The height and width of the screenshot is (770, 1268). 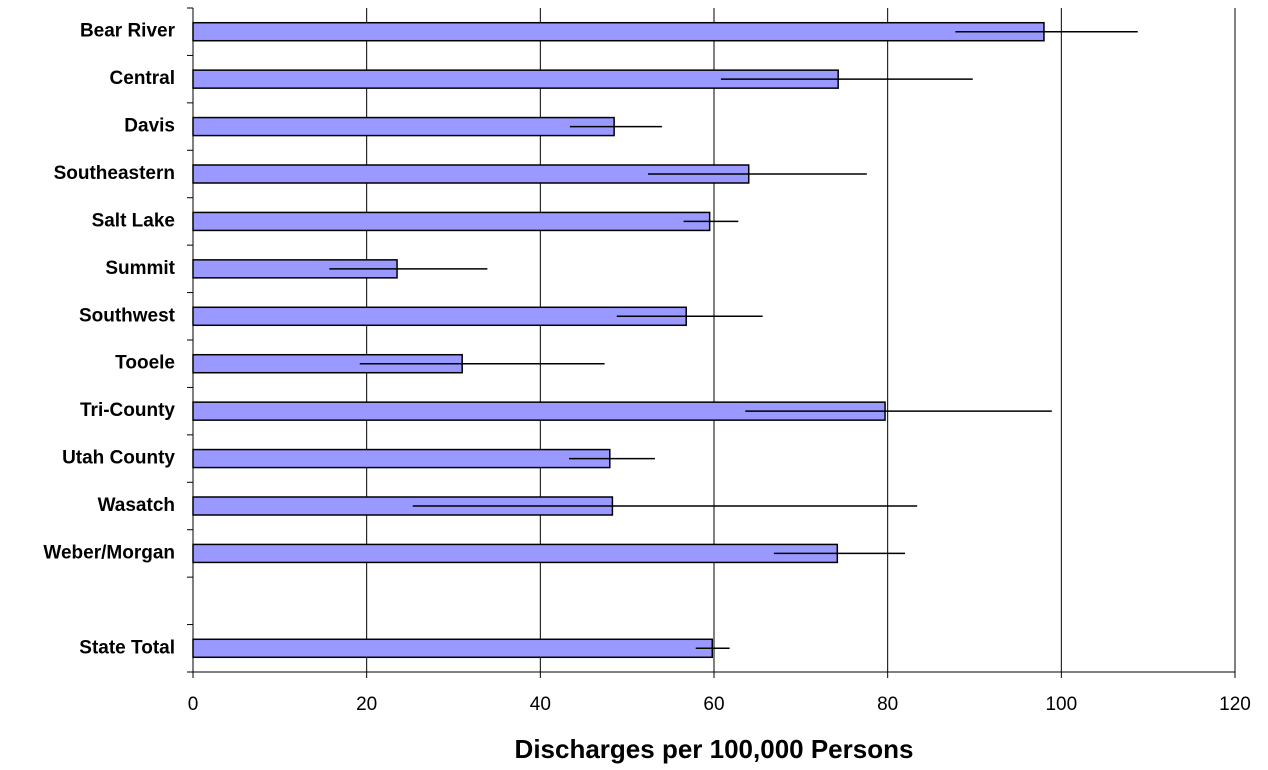 What do you see at coordinates (713, 704) in the screenshot?
I see `x-tick-label: 60` at bounding box center [713, 704].